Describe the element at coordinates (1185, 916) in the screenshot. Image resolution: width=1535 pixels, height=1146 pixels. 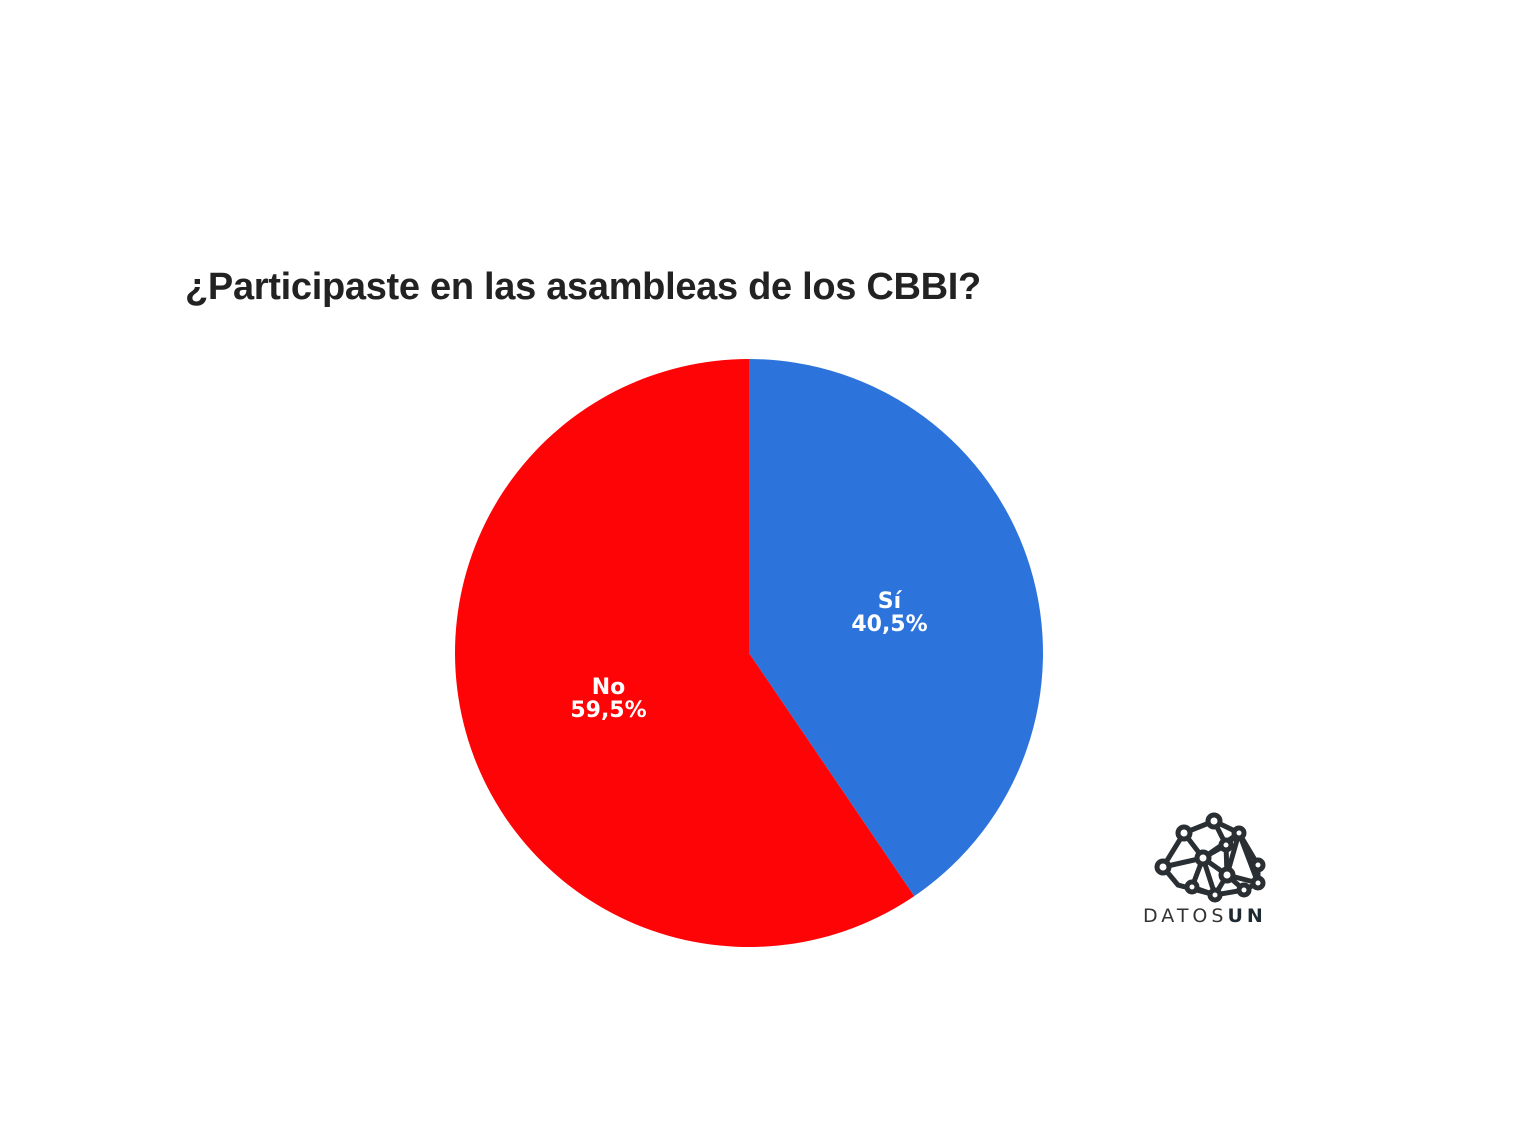
I see `logo-text-light: DATOS` at that location.